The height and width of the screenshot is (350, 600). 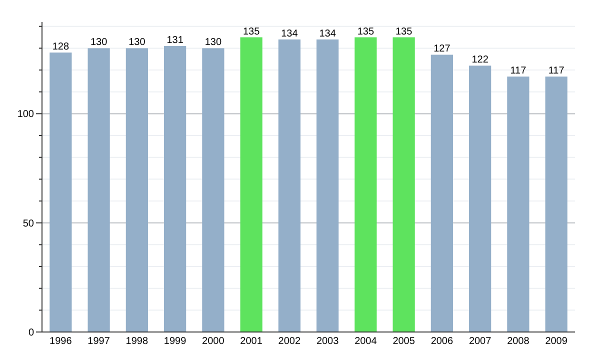 What do you see at coordinates (480, 341) in the screenshot?
I see `x-tick-label: 2007` at bounding box center [480, 341].